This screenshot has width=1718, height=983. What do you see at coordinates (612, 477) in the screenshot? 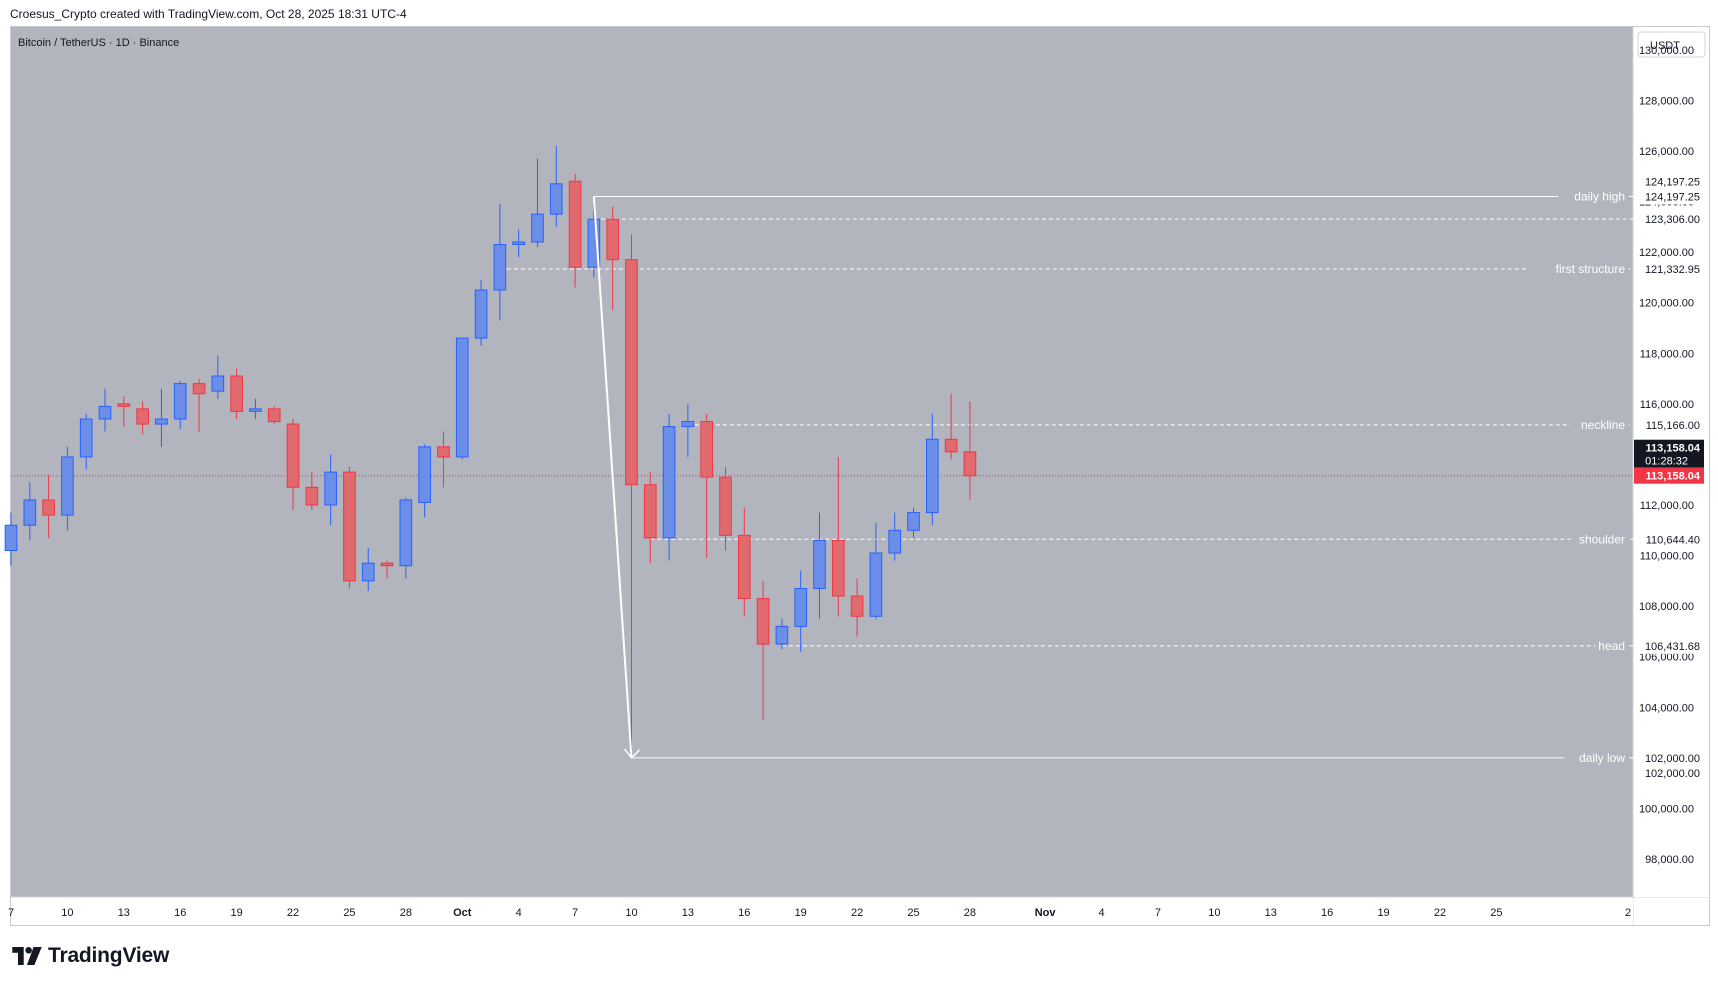
I see `drawn-arrow-line` at bounding box center [612, 477].